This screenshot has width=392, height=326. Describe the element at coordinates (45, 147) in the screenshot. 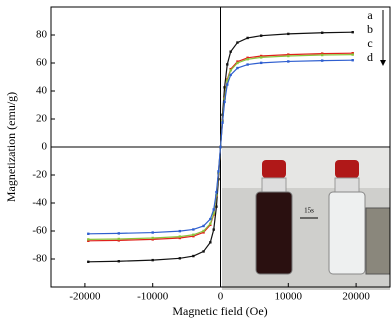

I see `y-tick-label: 0` at that location.